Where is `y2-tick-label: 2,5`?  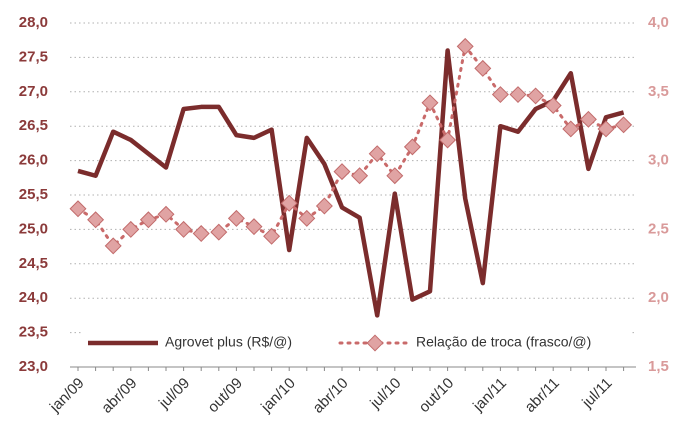 y2-tick-label: 2,5 is located at coordinates (658, 228).